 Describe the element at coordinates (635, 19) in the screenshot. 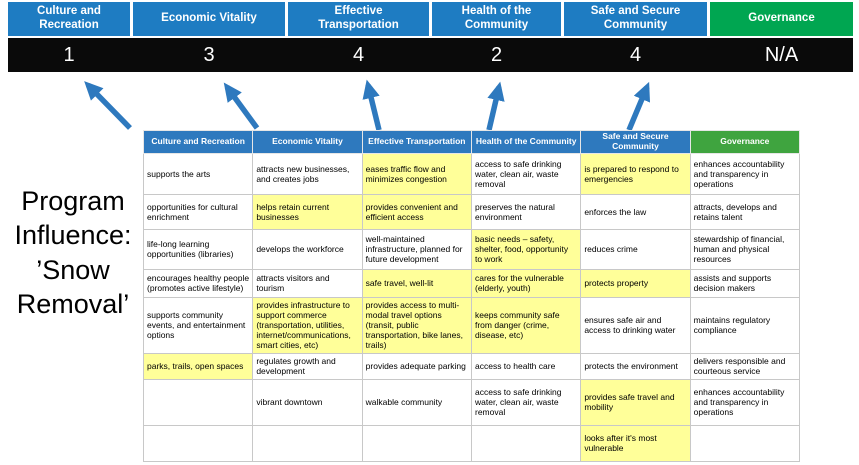

I see `banner-safe-and-secure-community: Safe and Secure Community` at that location.